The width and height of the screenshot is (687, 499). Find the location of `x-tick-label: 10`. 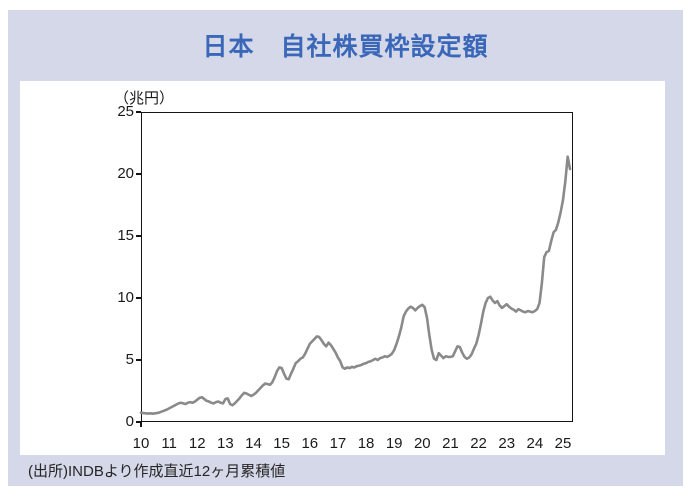

x-tick-label: 10 is located at coordinates (141, 443).